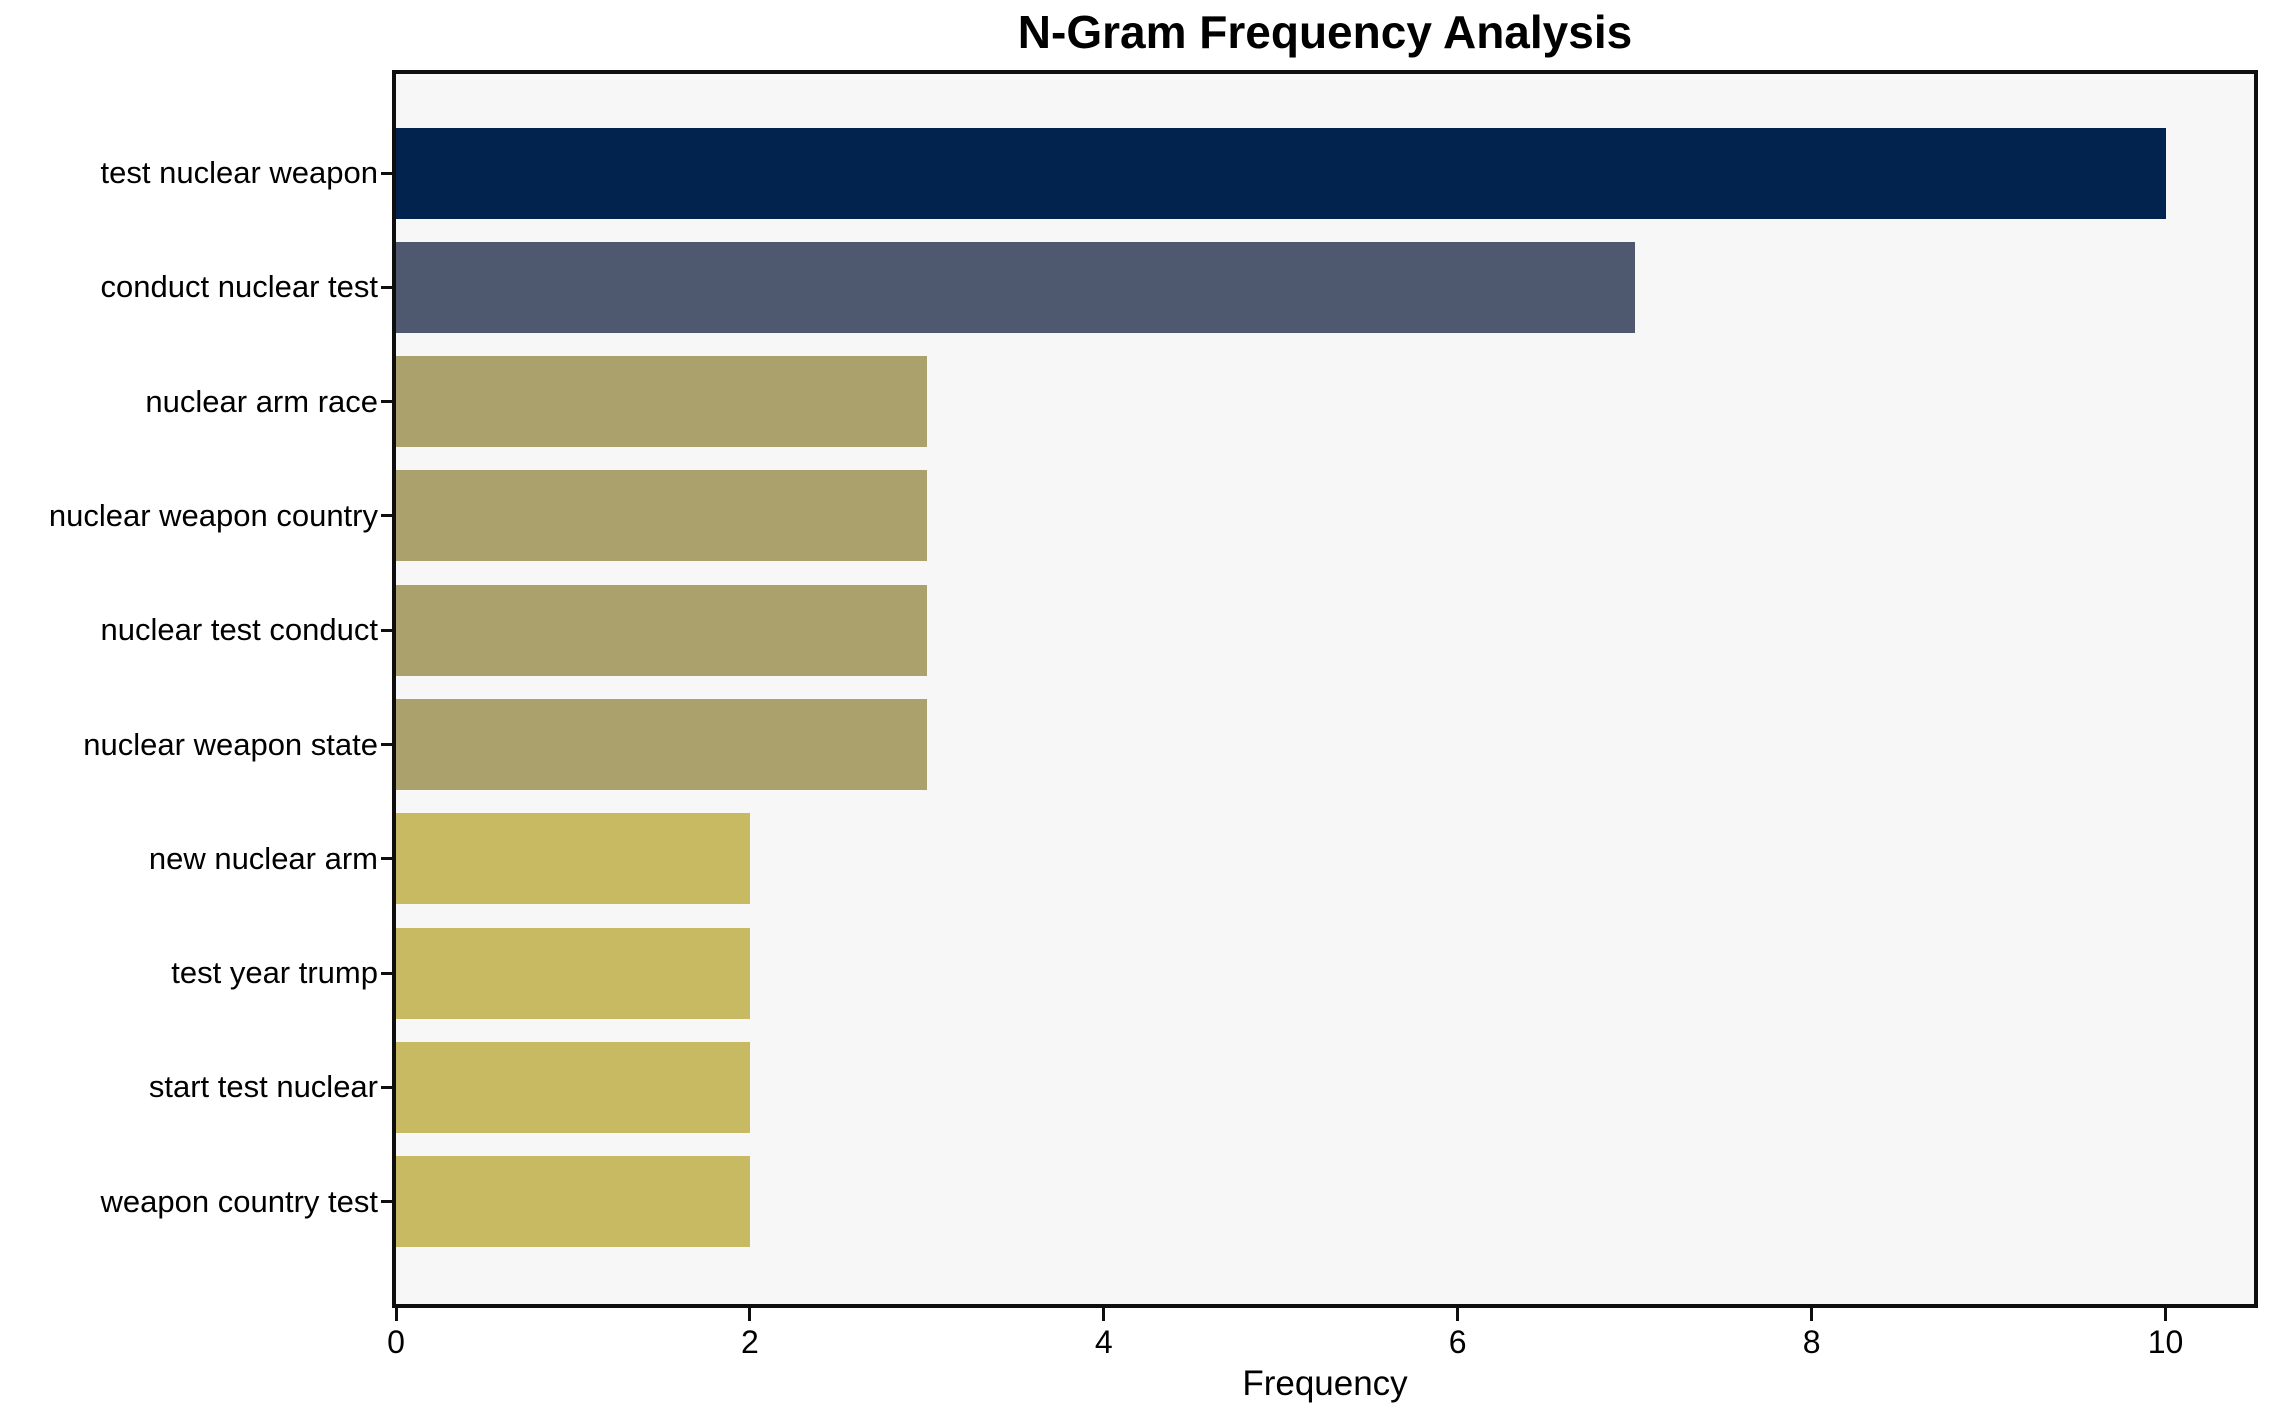 Image resolution: width=2273 pixels, height=1414 pixels. I want to click on bar-conduct-nuclear-test, so click(1015, 287).